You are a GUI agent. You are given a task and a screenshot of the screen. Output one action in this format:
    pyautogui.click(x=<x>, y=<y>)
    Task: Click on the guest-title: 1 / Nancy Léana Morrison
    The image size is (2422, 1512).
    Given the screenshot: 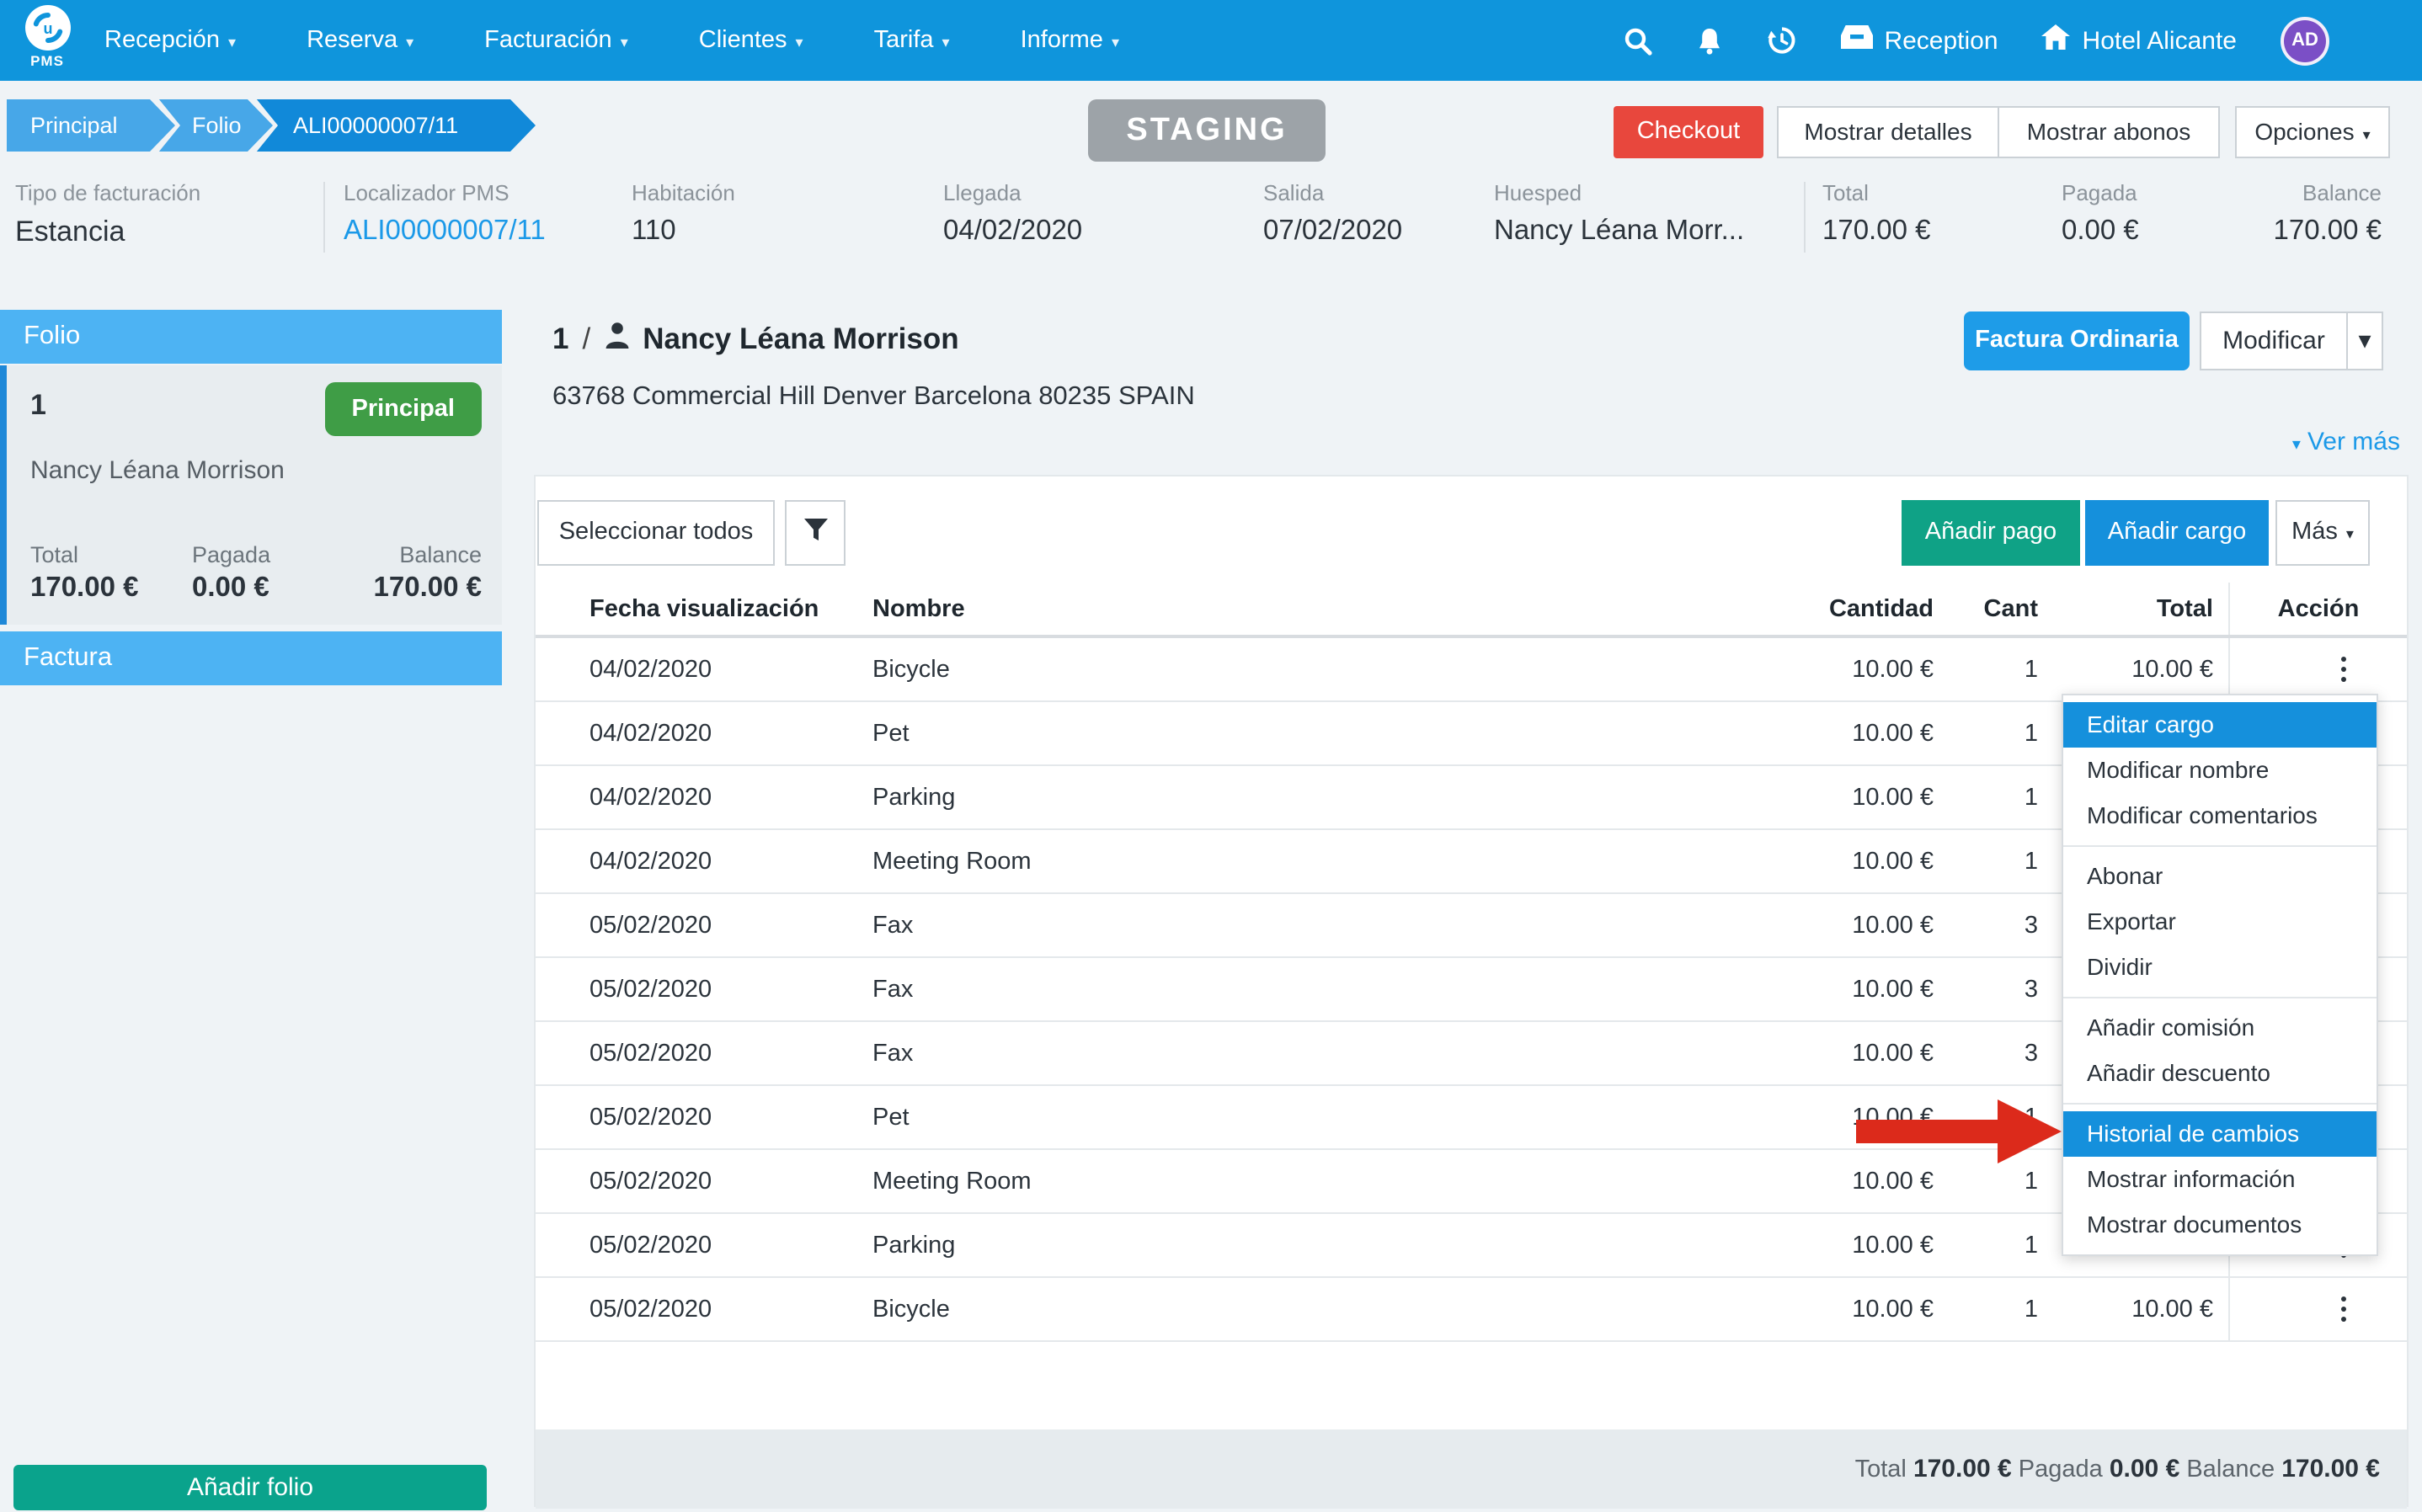 What is the action you would take?
    pyautogui.click(x=756, y=339)
    